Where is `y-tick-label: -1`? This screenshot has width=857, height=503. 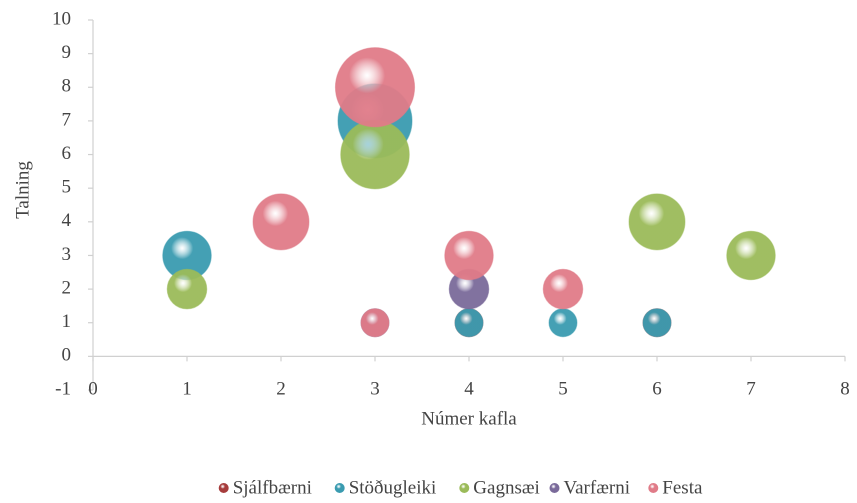
y-tick-label: -1 is located at coordinates (63, 388).